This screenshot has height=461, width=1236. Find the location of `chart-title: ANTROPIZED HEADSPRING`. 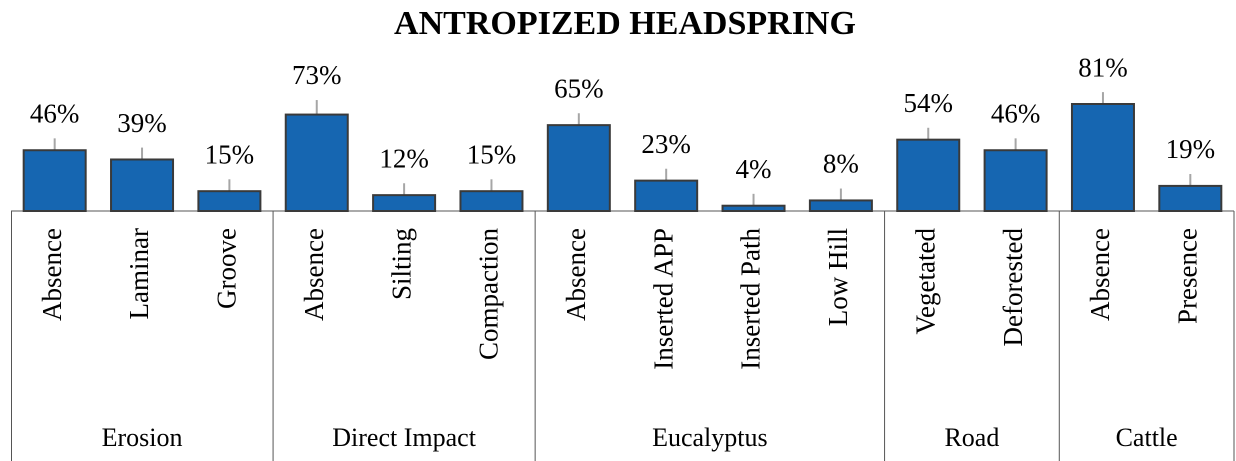

chart-title: ANTROPIZED HEADSPRING is located at coordinates (625, 23).